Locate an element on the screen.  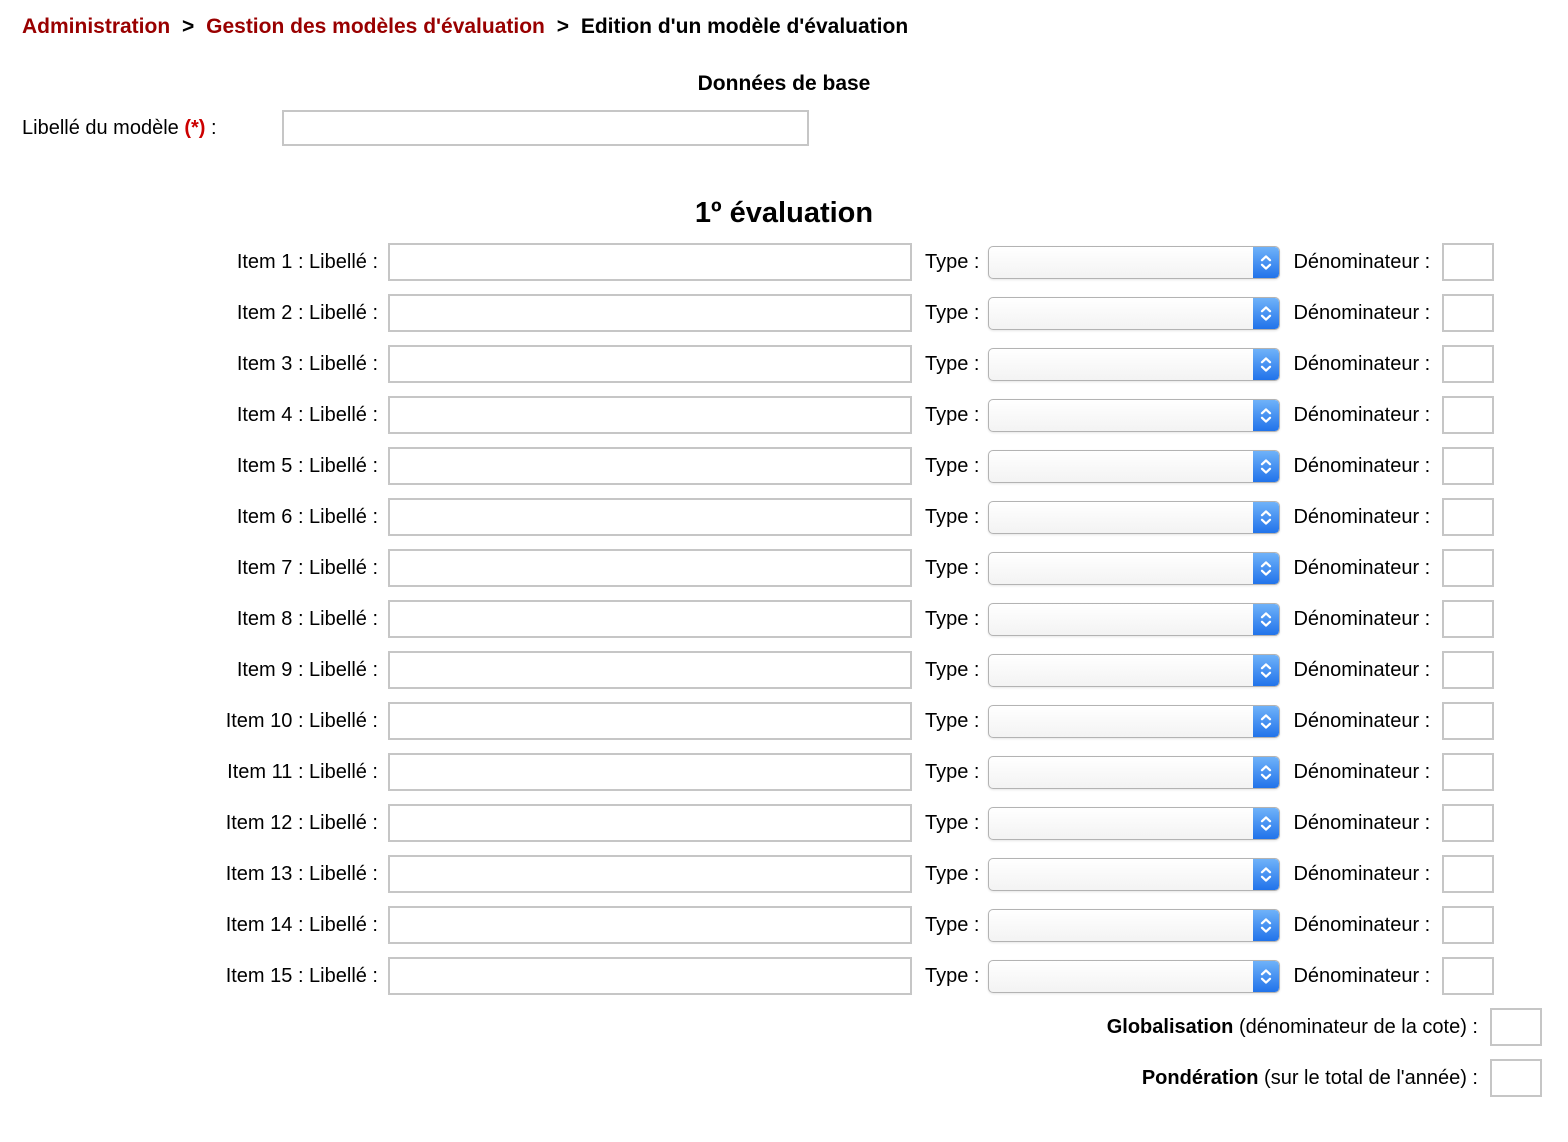
item-row: Item 9 : Libellé : Type : Dénominateur : is located at coordinates (784, 670).